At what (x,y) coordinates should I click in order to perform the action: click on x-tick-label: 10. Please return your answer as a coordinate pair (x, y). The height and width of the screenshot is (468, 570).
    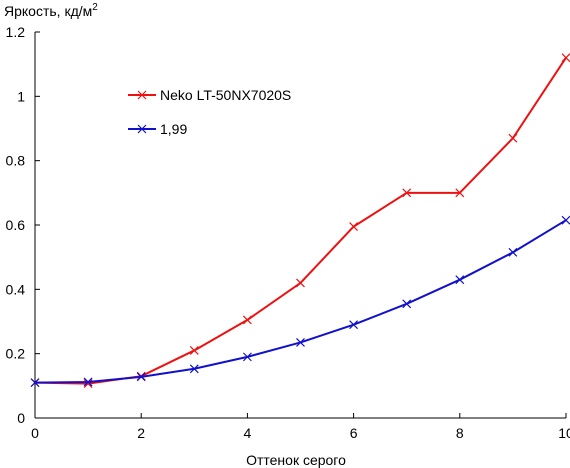
    Looking at the image, I should click on (564, 433).